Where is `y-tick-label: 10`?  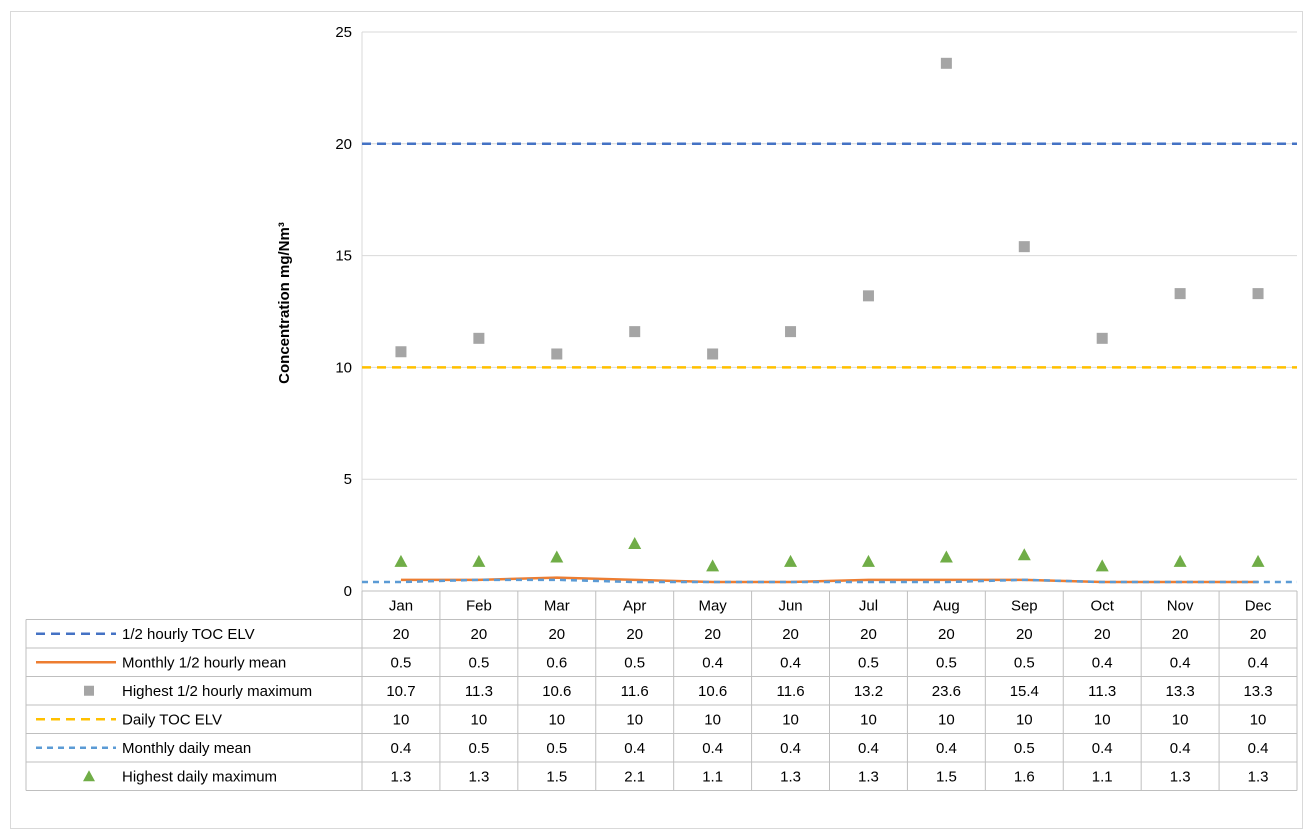 y-tick-label: 10 is located at coordinates (343, 367).